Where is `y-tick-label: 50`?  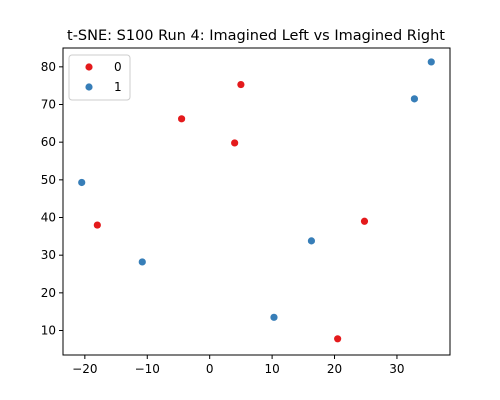
y-tick-label: 50 is located at coordinates (48, 180).